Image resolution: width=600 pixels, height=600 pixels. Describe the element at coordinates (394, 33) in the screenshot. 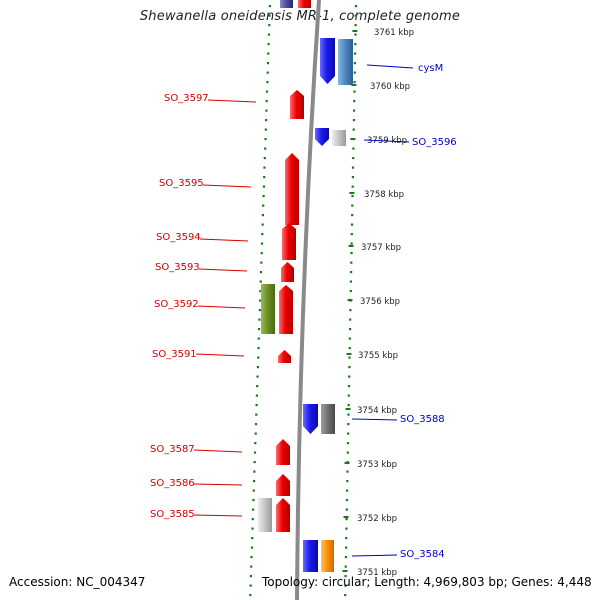

I see `scale-label: 3761 kbp` at that location.